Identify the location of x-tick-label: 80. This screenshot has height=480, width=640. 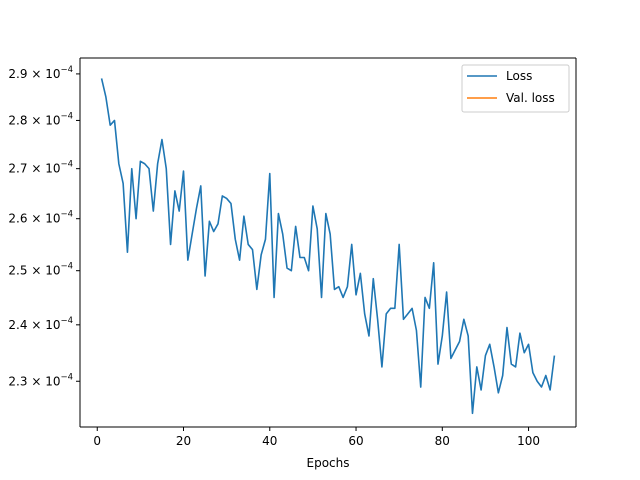
(442, 441).